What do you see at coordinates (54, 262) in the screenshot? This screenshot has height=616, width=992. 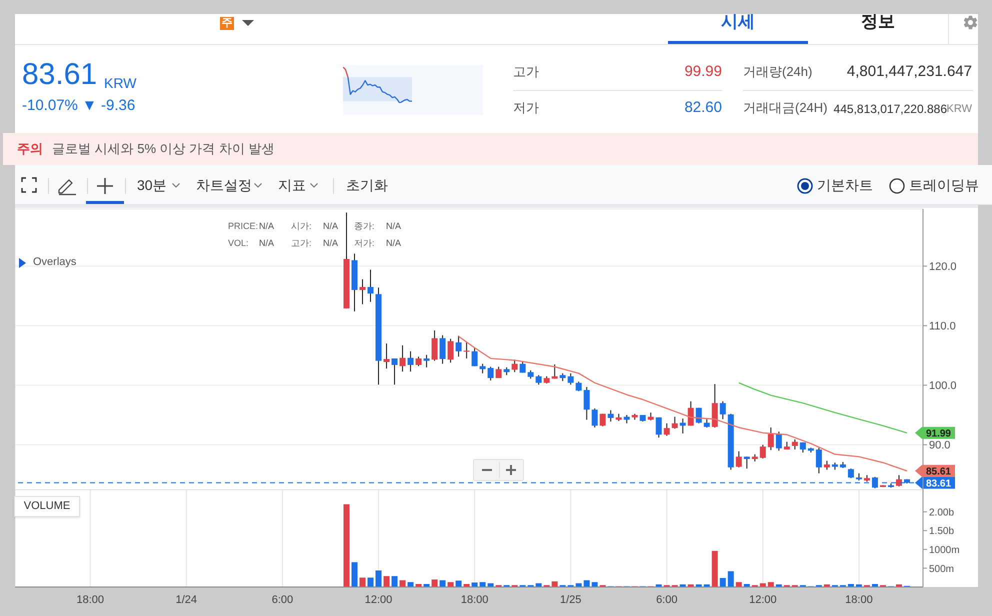 I see `annotation: Overlays` at bounding box center [54, 262].